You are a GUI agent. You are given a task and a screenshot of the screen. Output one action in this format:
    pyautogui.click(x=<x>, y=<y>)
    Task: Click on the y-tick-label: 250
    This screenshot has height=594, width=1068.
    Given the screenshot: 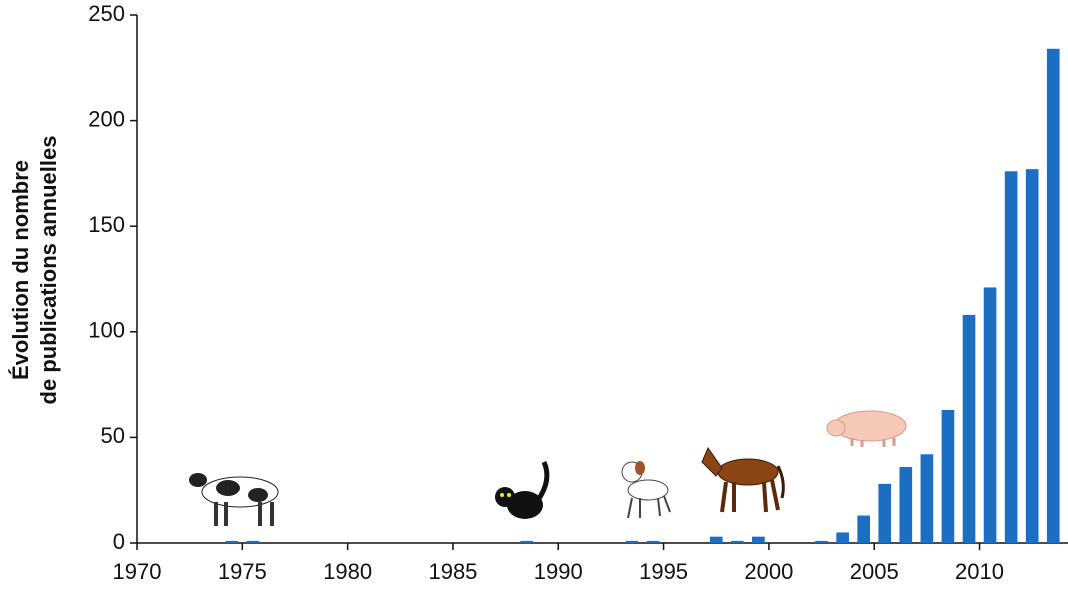 What is the action you would take?
    pyautogui.click(x=106, y=13)
    